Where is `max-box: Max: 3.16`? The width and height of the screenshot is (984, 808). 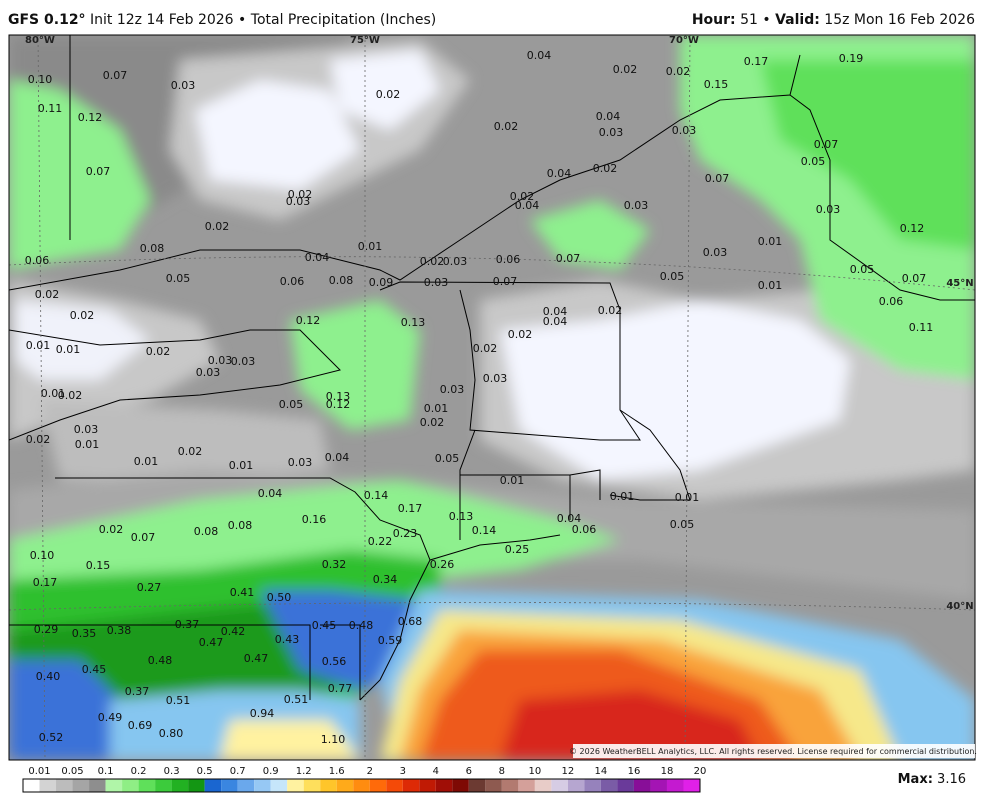
max-box: Max: 3.16 is located at coordinates (932, 779).